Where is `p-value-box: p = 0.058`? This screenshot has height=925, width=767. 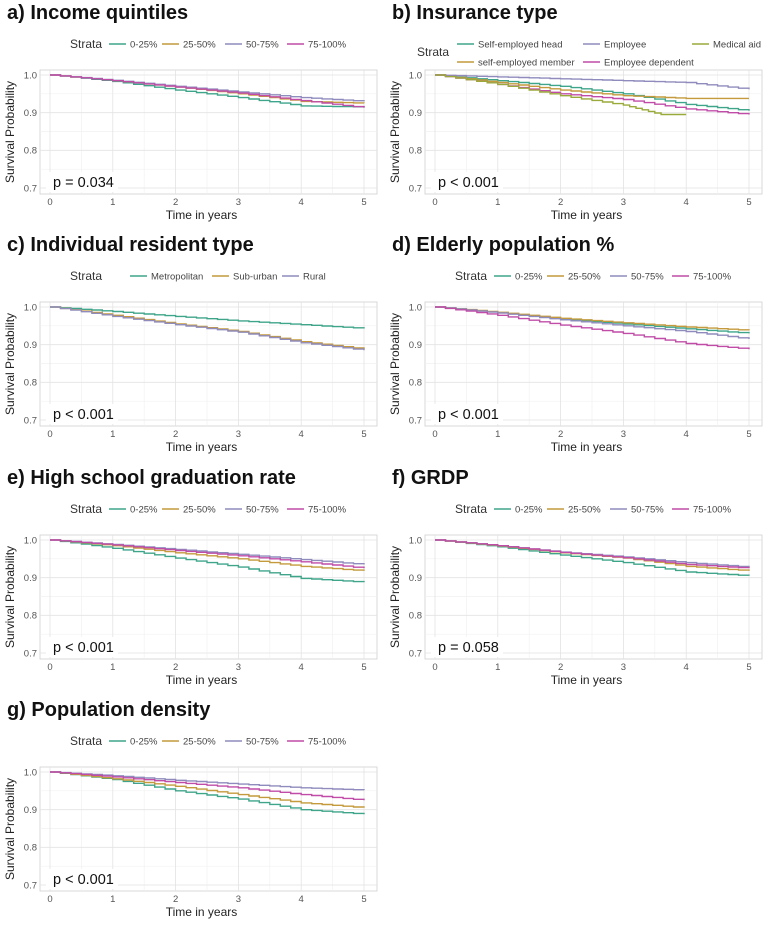
p-value-box: p = 0.058 is located at coordinates (467, 647).